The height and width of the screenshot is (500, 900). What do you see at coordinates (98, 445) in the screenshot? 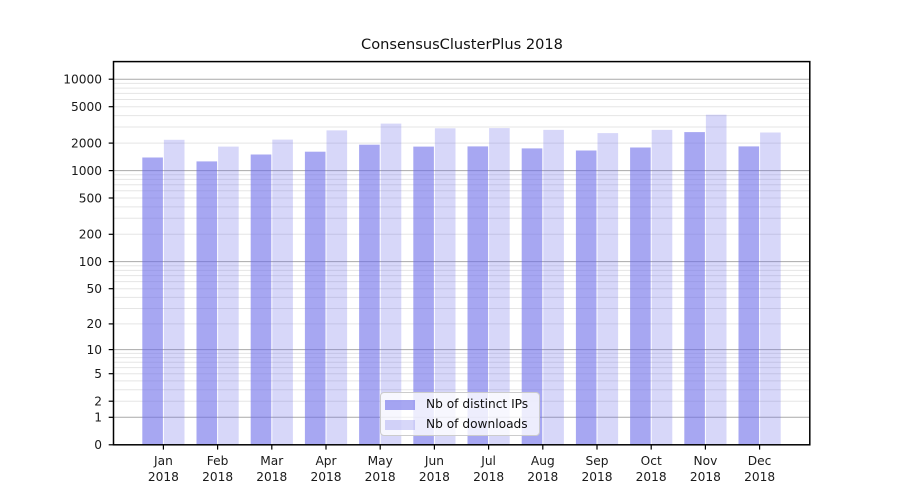
I see `y-tick-label: 0` at bounding box center [98, 445].